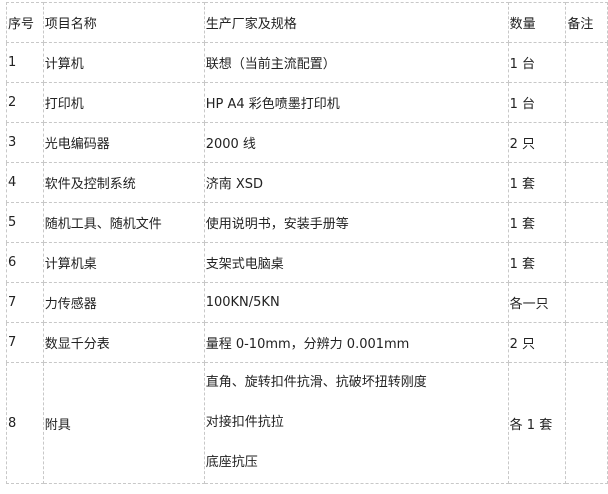  Describe the element at coordinates (316, 382) in the screenshot. I see `spec-line: 直角、旋转扣件抗滑、抗破坏扭转刚度` at that location.